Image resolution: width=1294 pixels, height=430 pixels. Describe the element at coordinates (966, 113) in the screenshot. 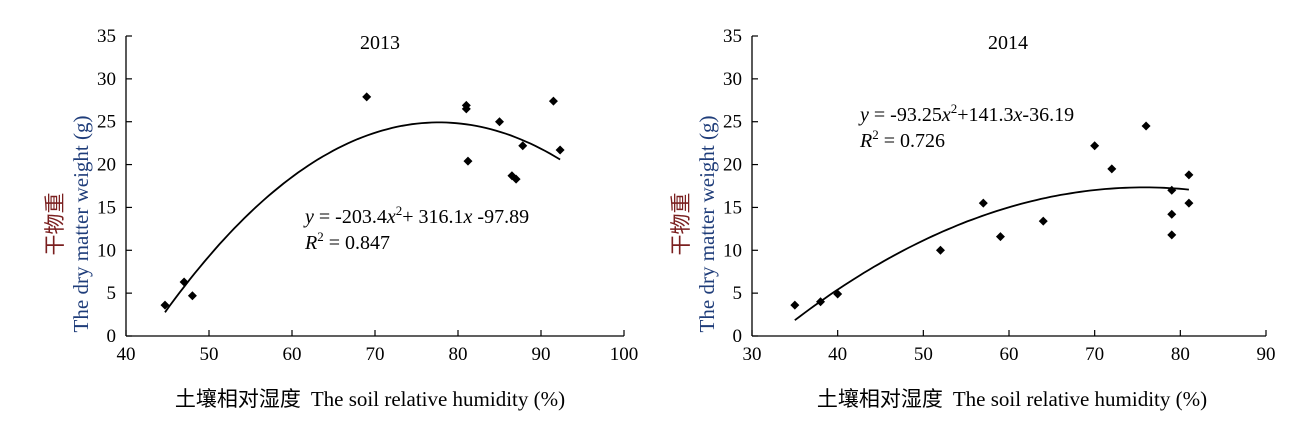

I see `fit-equation: y = -93.25x2+141.3x-36.19` at that location.